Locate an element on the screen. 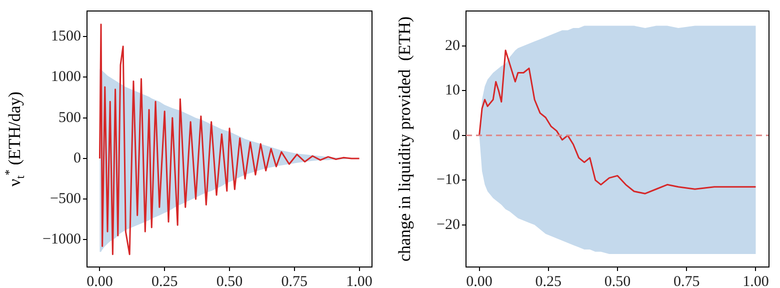  y-tick-label: 20 is located at coordinates (452, 46).